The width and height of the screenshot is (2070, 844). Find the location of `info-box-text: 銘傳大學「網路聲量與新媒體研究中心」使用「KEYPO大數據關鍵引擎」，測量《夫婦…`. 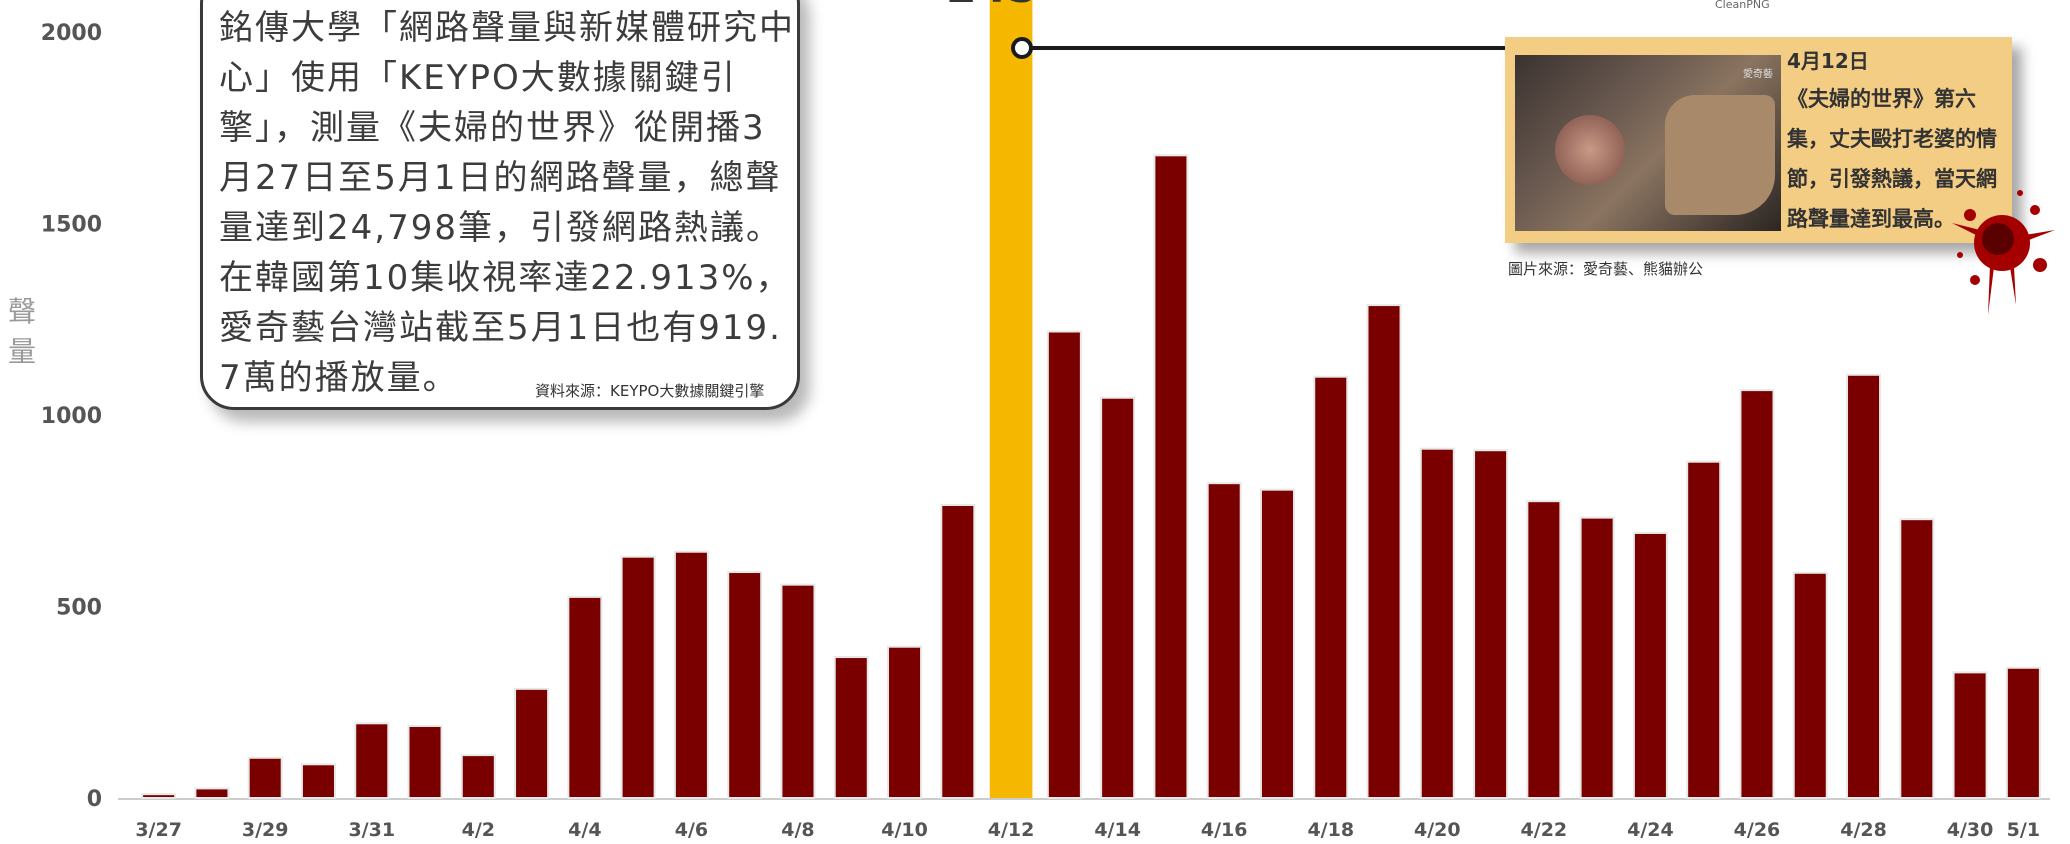

info-box-text: 銘傳大學「網路聲量與新媒體研究中心」使用「KEYPO大數據關鍵引擎」，測量《夫婦… is located at coordinates (507, 203).